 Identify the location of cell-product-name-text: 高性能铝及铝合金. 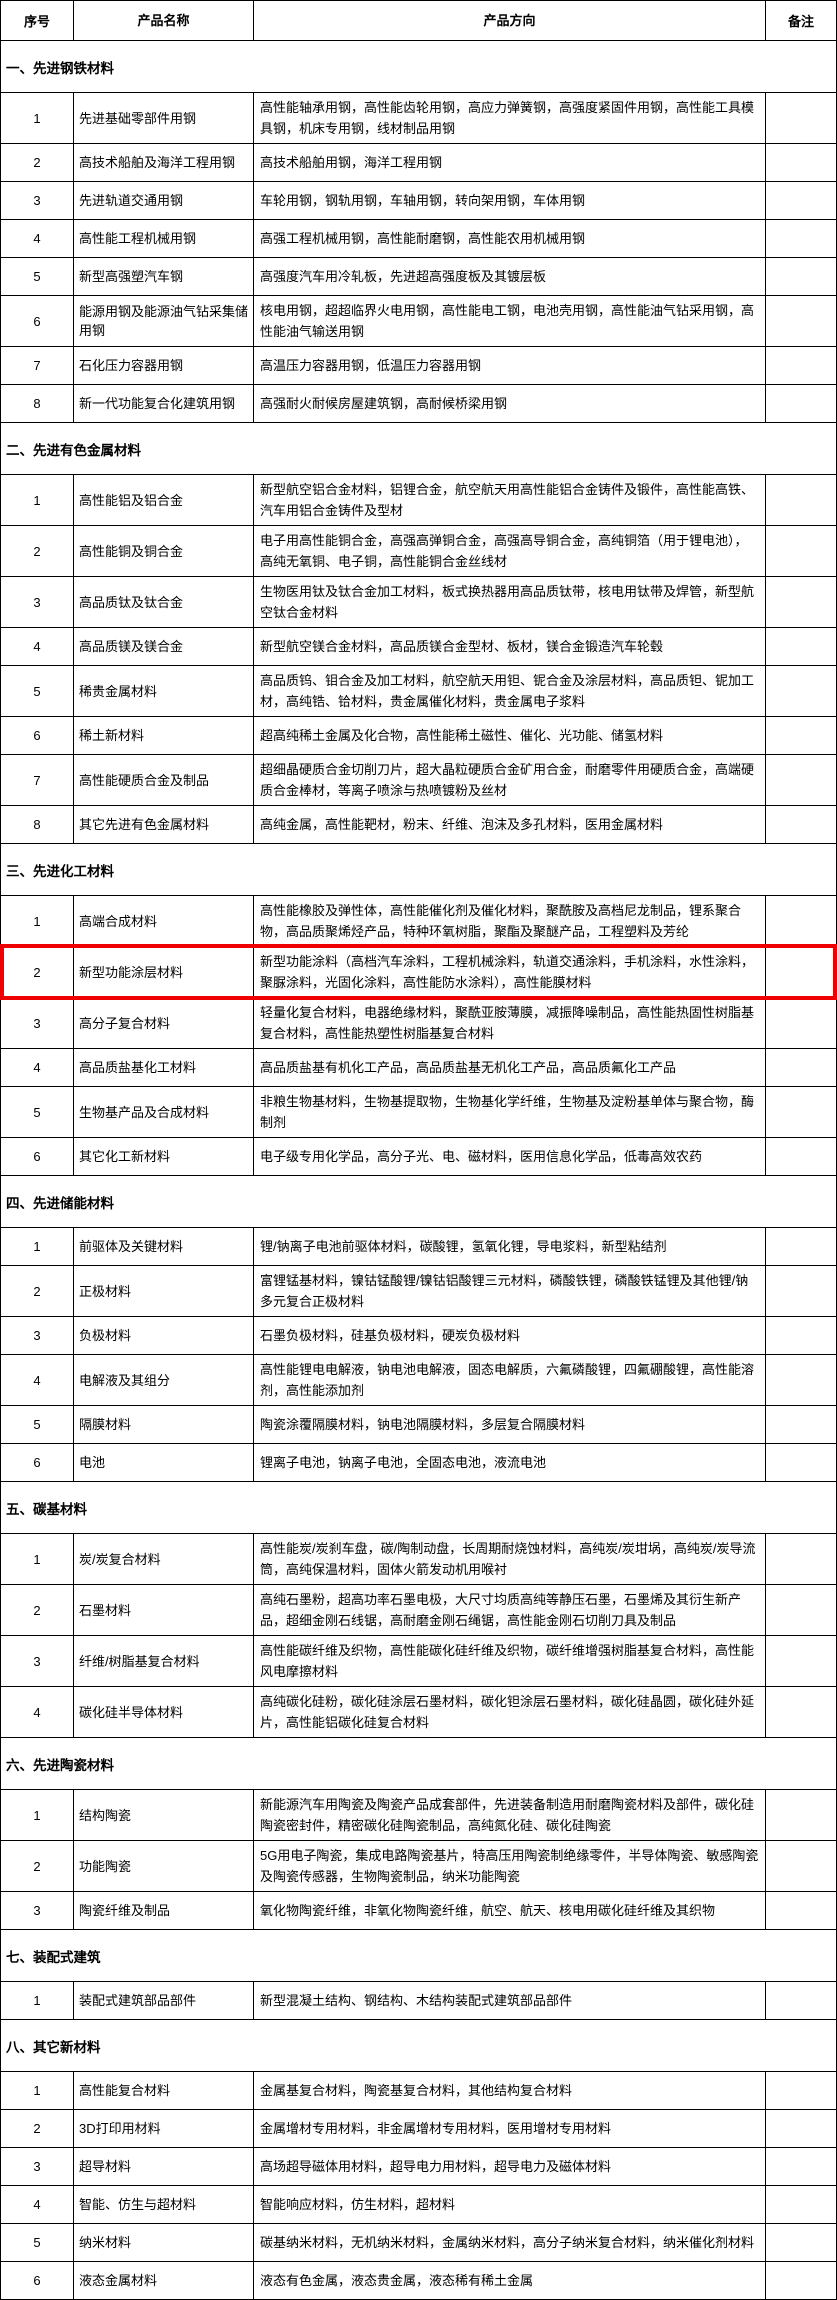
(131, 500).